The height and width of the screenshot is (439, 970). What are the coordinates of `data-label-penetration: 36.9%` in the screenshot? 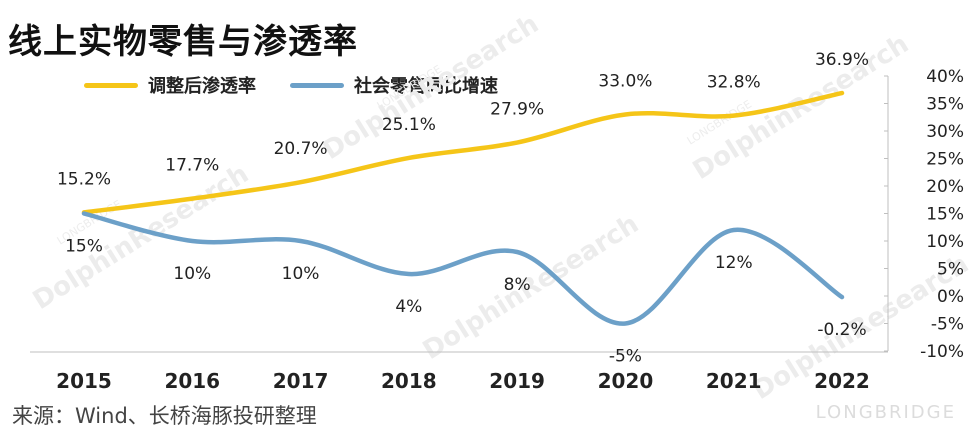 It's located at (842, 60).